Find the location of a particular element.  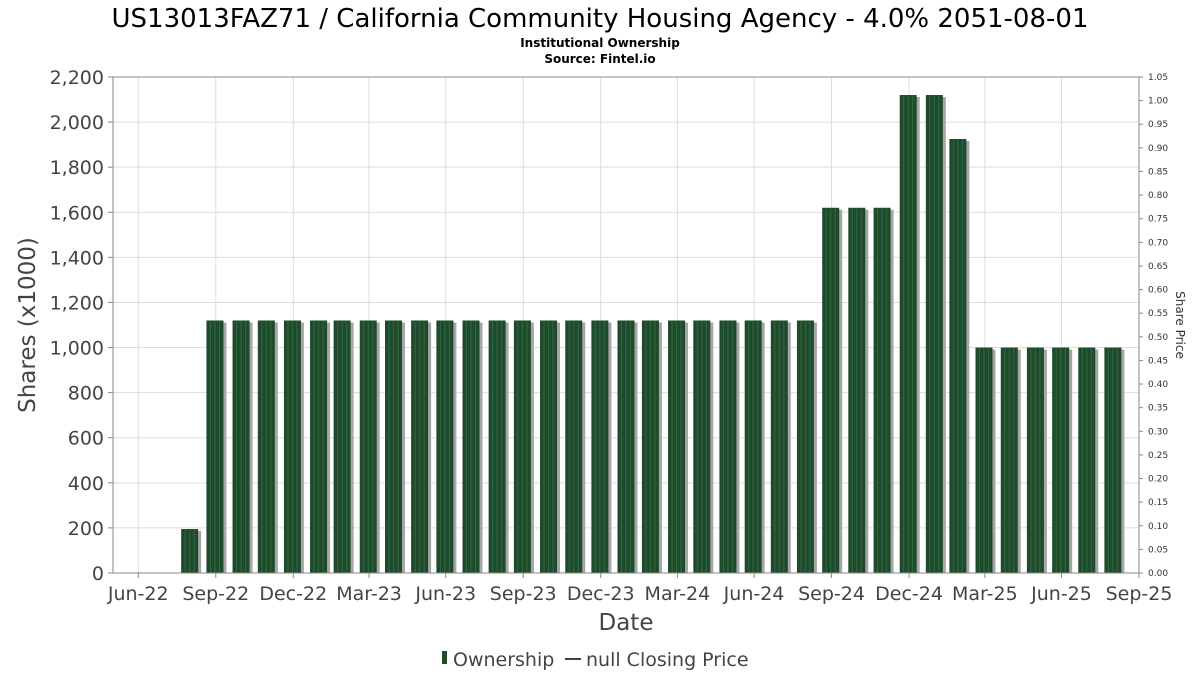

x-tick-label: Dec-22 is located at coordinates (293, 594).